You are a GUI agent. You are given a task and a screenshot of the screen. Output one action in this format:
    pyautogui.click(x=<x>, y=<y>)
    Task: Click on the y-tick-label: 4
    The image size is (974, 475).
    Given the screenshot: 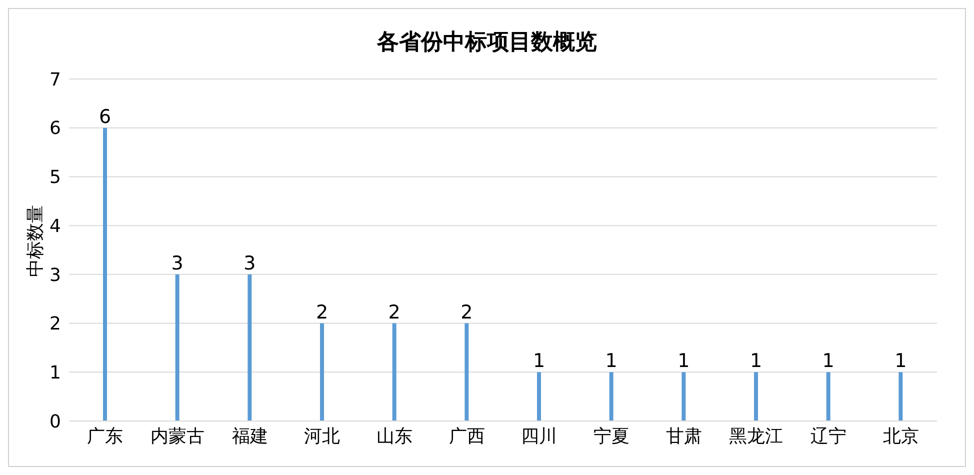 What is the action you would take?
    pyautogui.click(x=55, y=226)
    